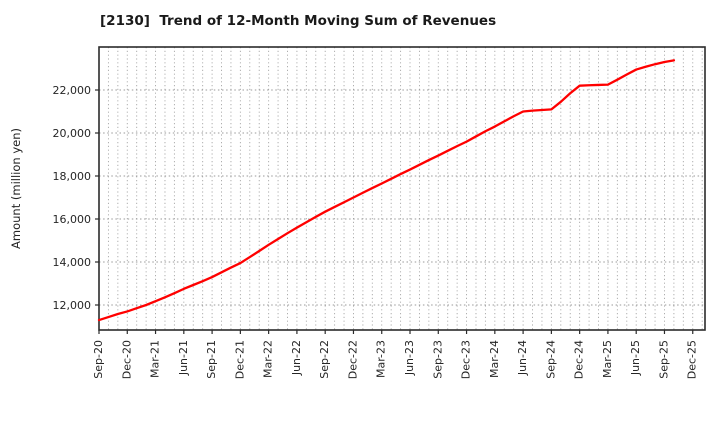 This screenshot has width=720, height=440. What do you see at coordinates (663, 359) in the screenshot?
I see `x-tick-label: Sep-25` at bounding box center [663, 359].